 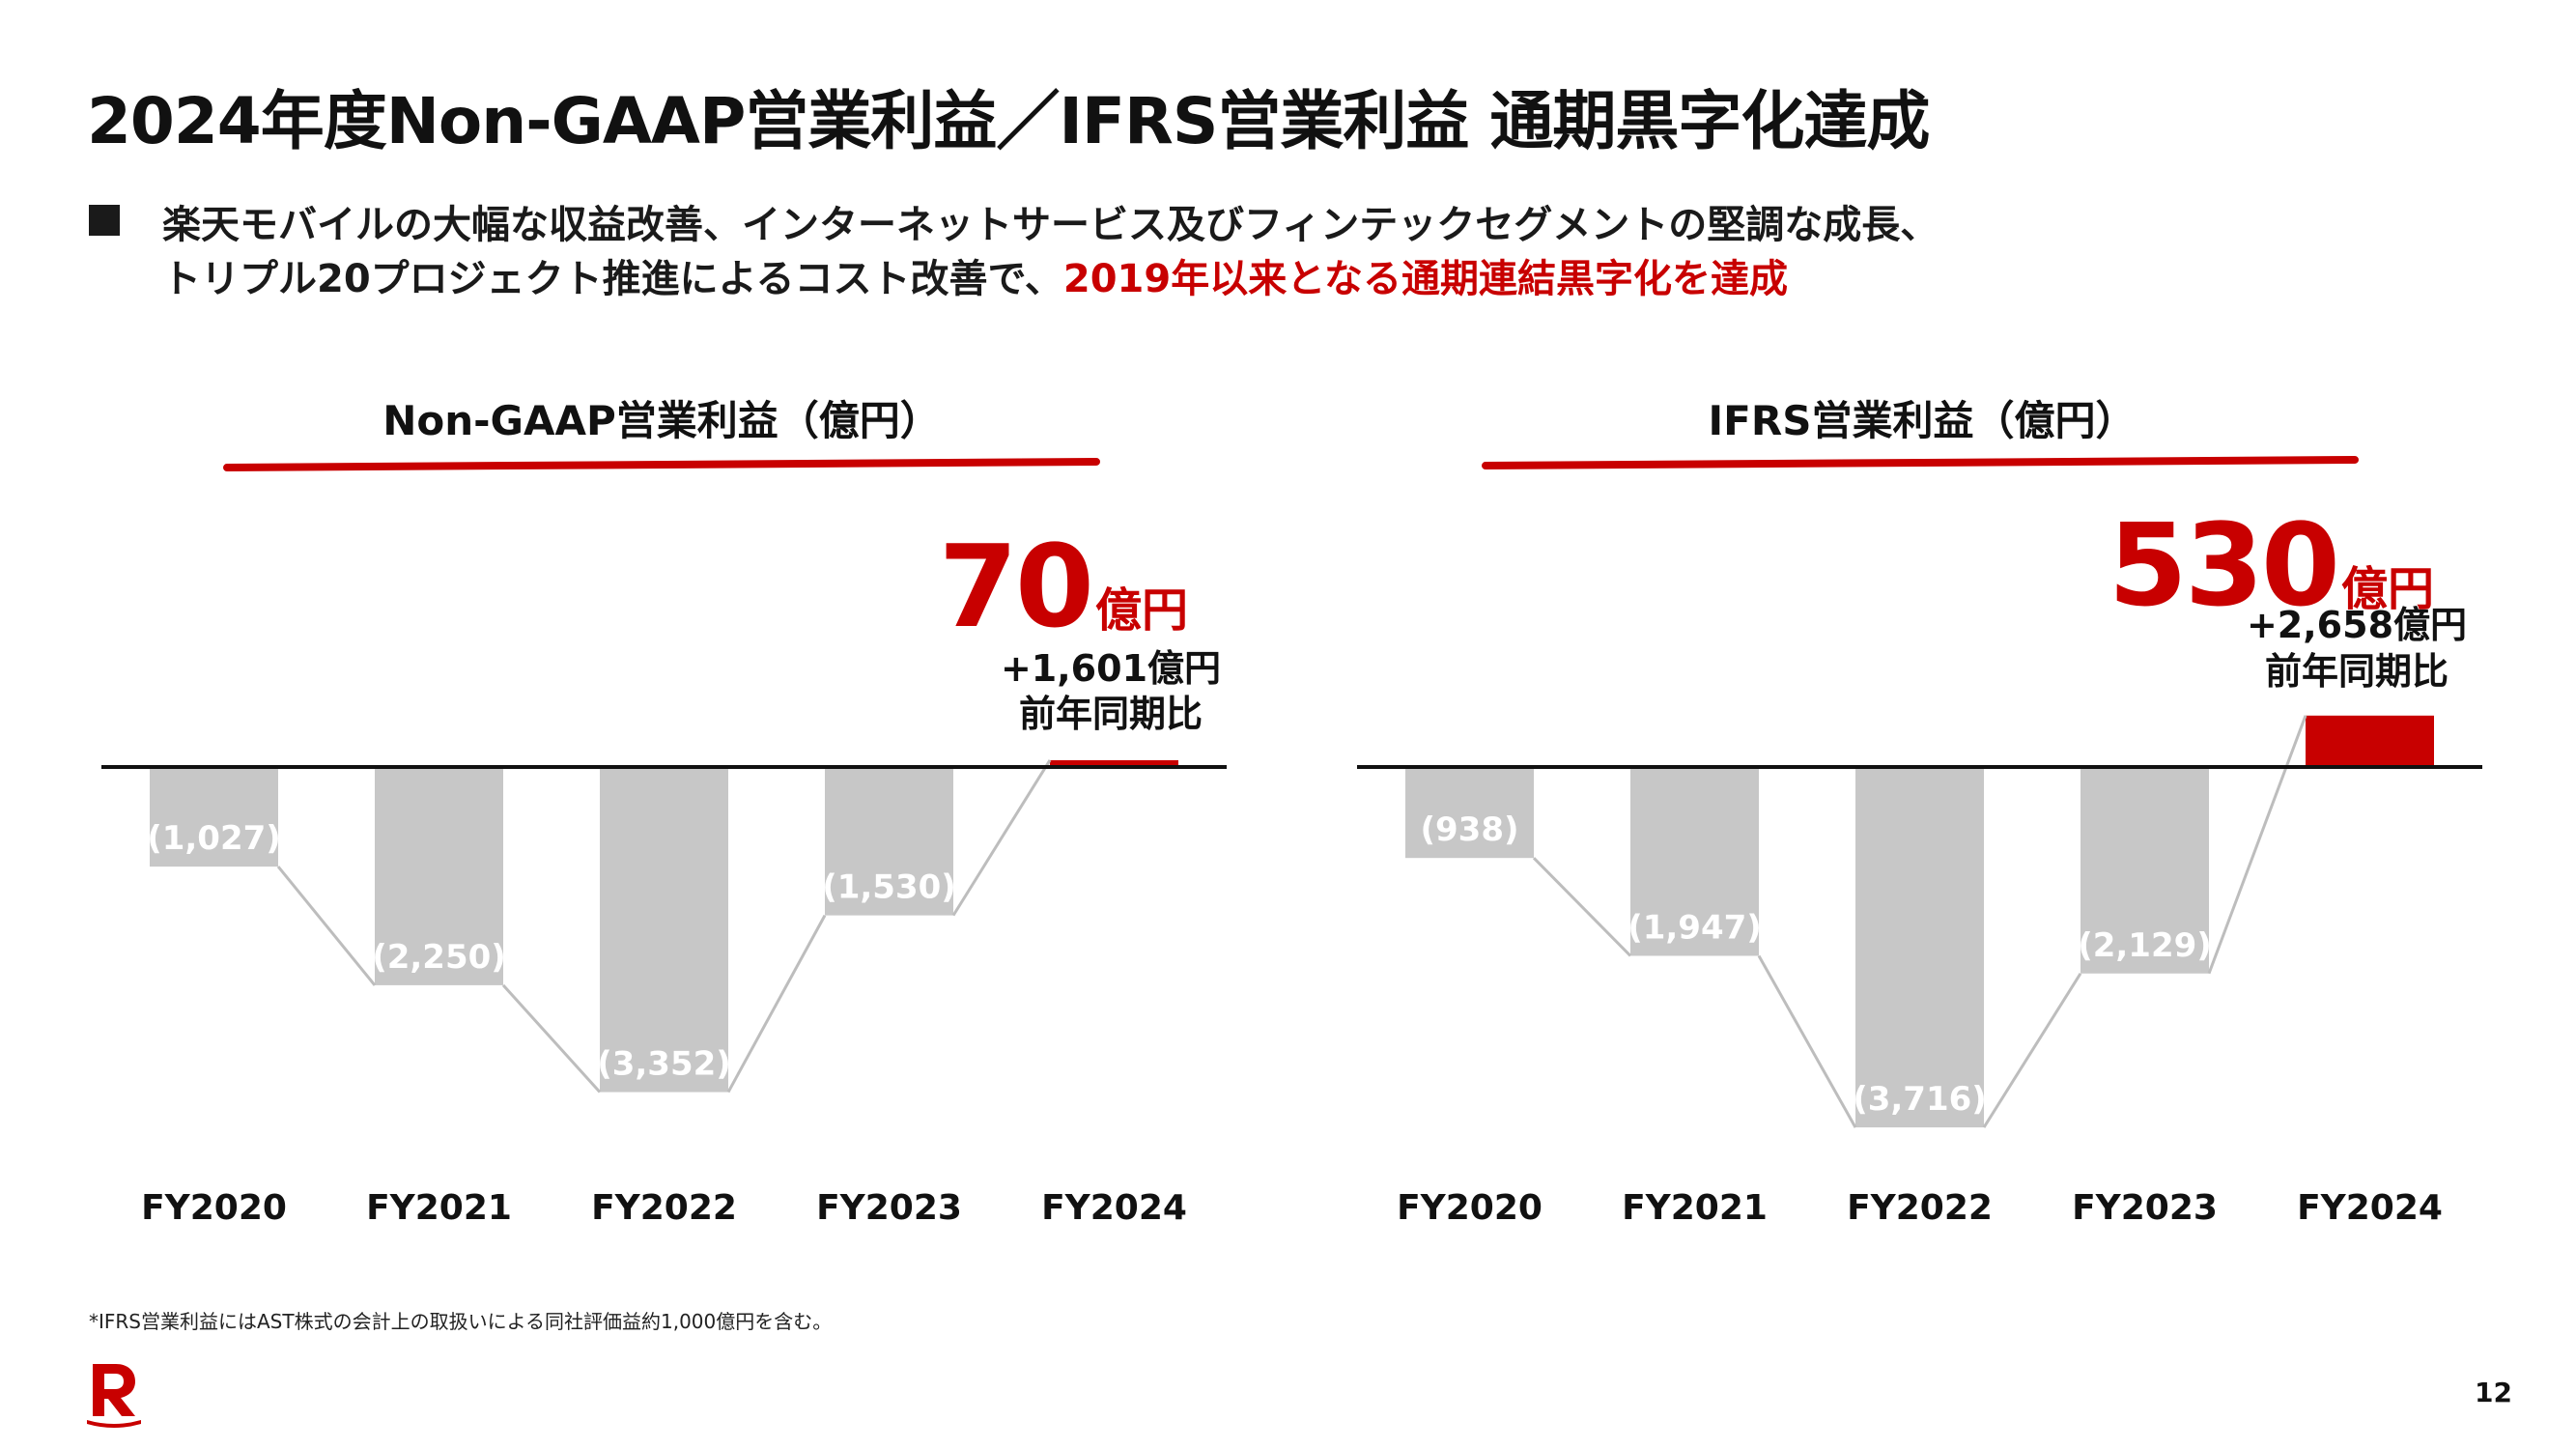 I want to click on ifrs-bar-FY2020, so click(x=1469, y=813).